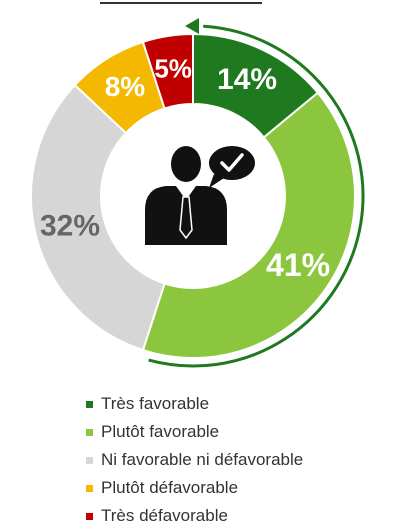 The height and width of the screenshot is (530, 393). I want to click on data-label-tres-favorable: 14%, so click(247, 79).